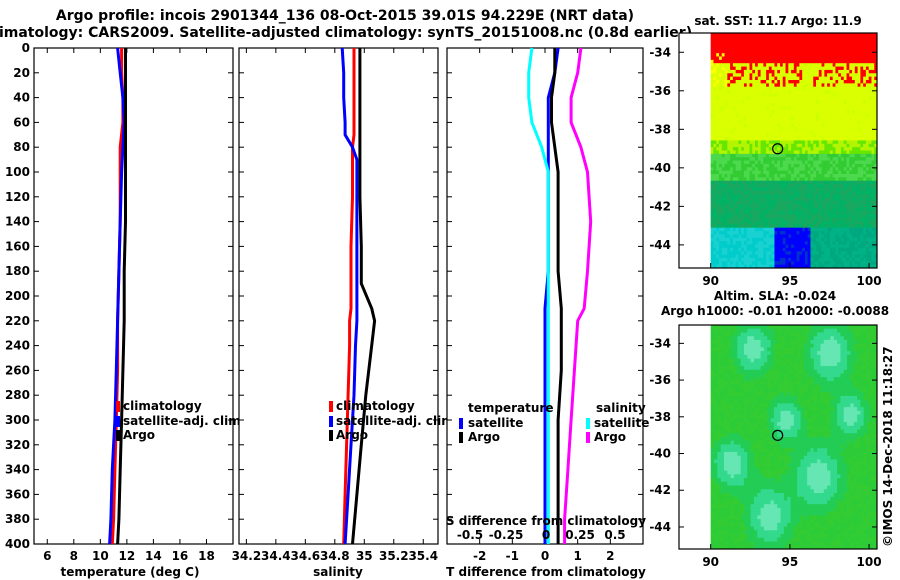  I want to click on argo-location-marker, so click(778, 149).